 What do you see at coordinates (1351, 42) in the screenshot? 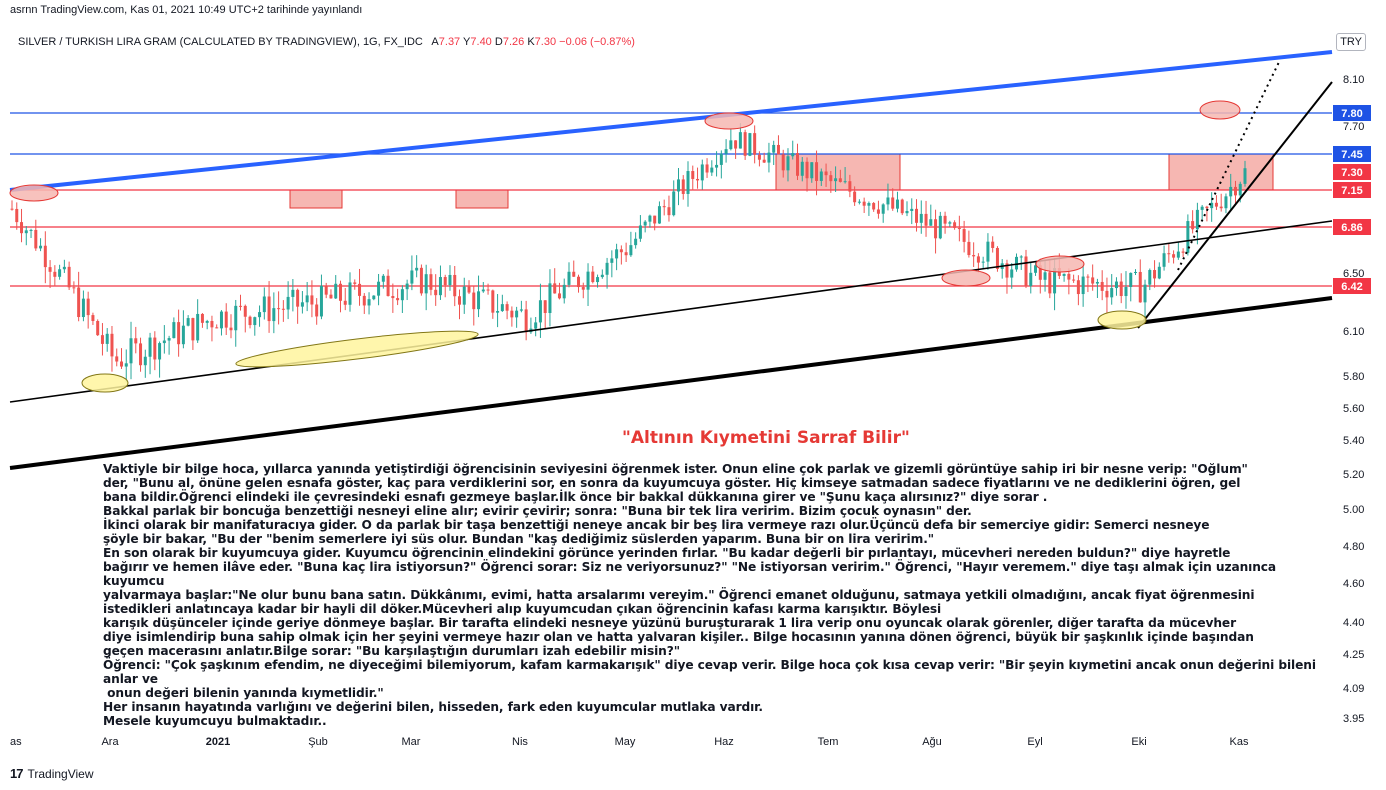
I see `currency-button: TRY` at bounding box center [1351, 42].